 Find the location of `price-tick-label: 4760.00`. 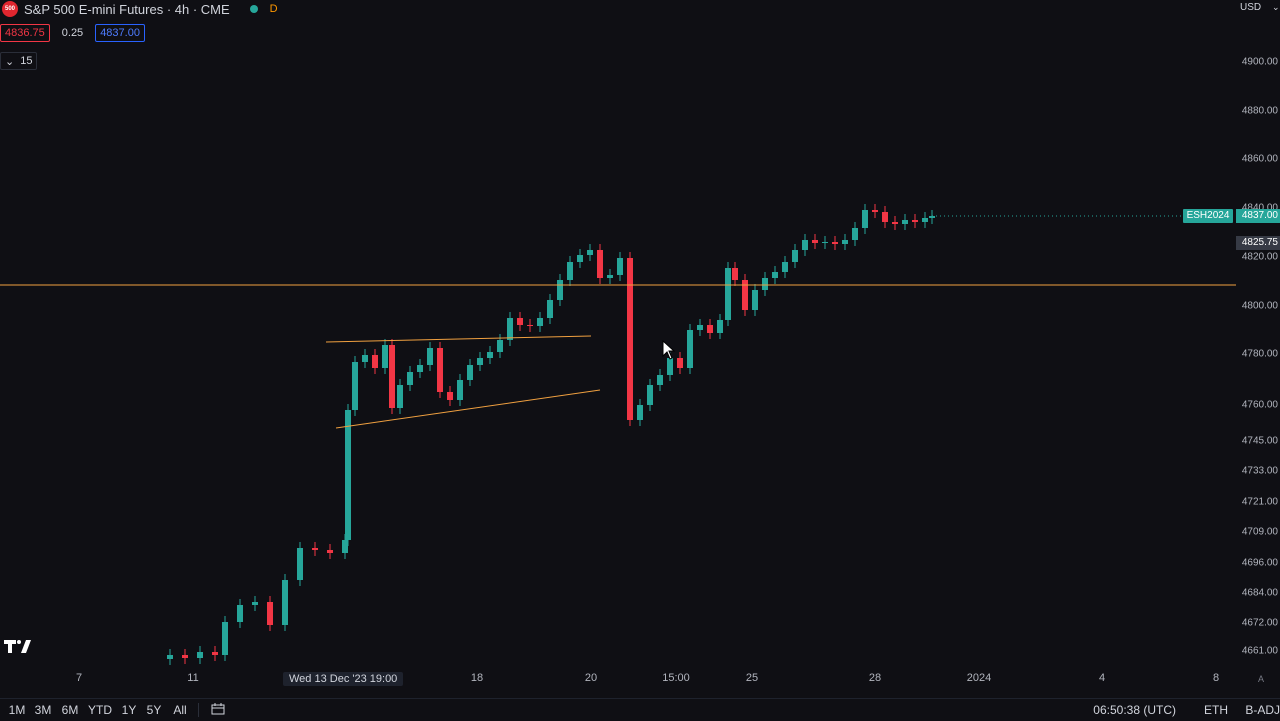

price-tick-label: 4760.00 is located at coordinates (1259, 405).